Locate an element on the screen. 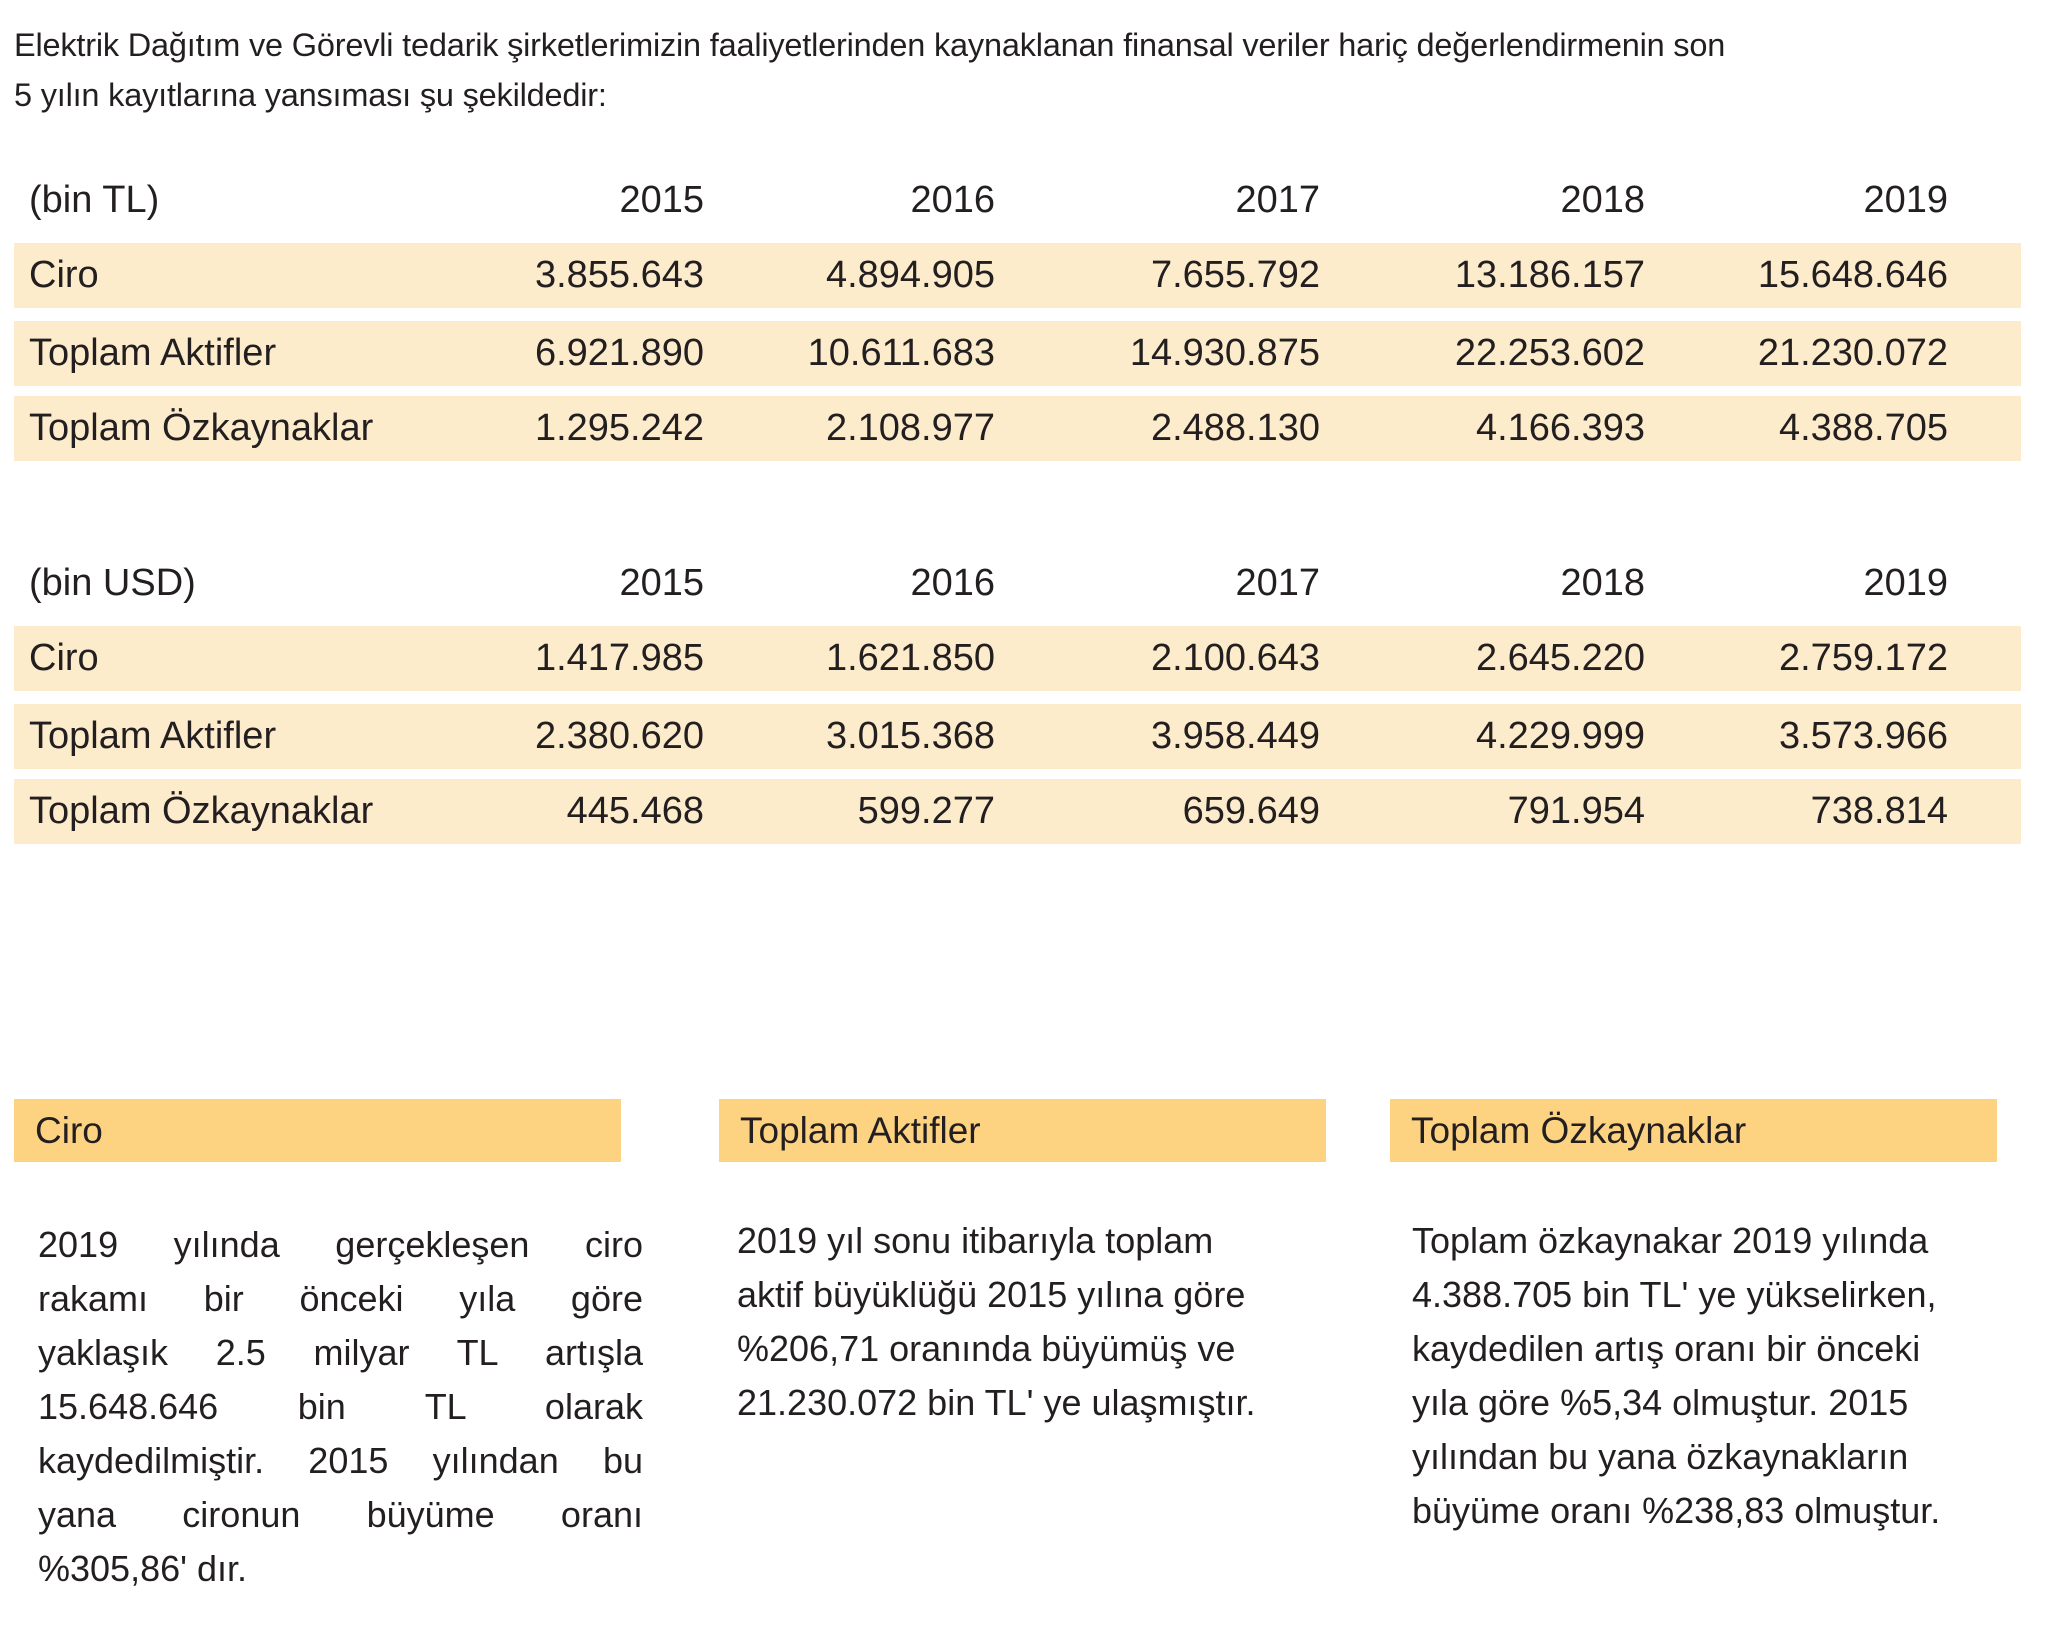 The height and width of the screenshot is (1629, 2053). table-cell: 15.648.646 is located at coordinates (1852, 275).